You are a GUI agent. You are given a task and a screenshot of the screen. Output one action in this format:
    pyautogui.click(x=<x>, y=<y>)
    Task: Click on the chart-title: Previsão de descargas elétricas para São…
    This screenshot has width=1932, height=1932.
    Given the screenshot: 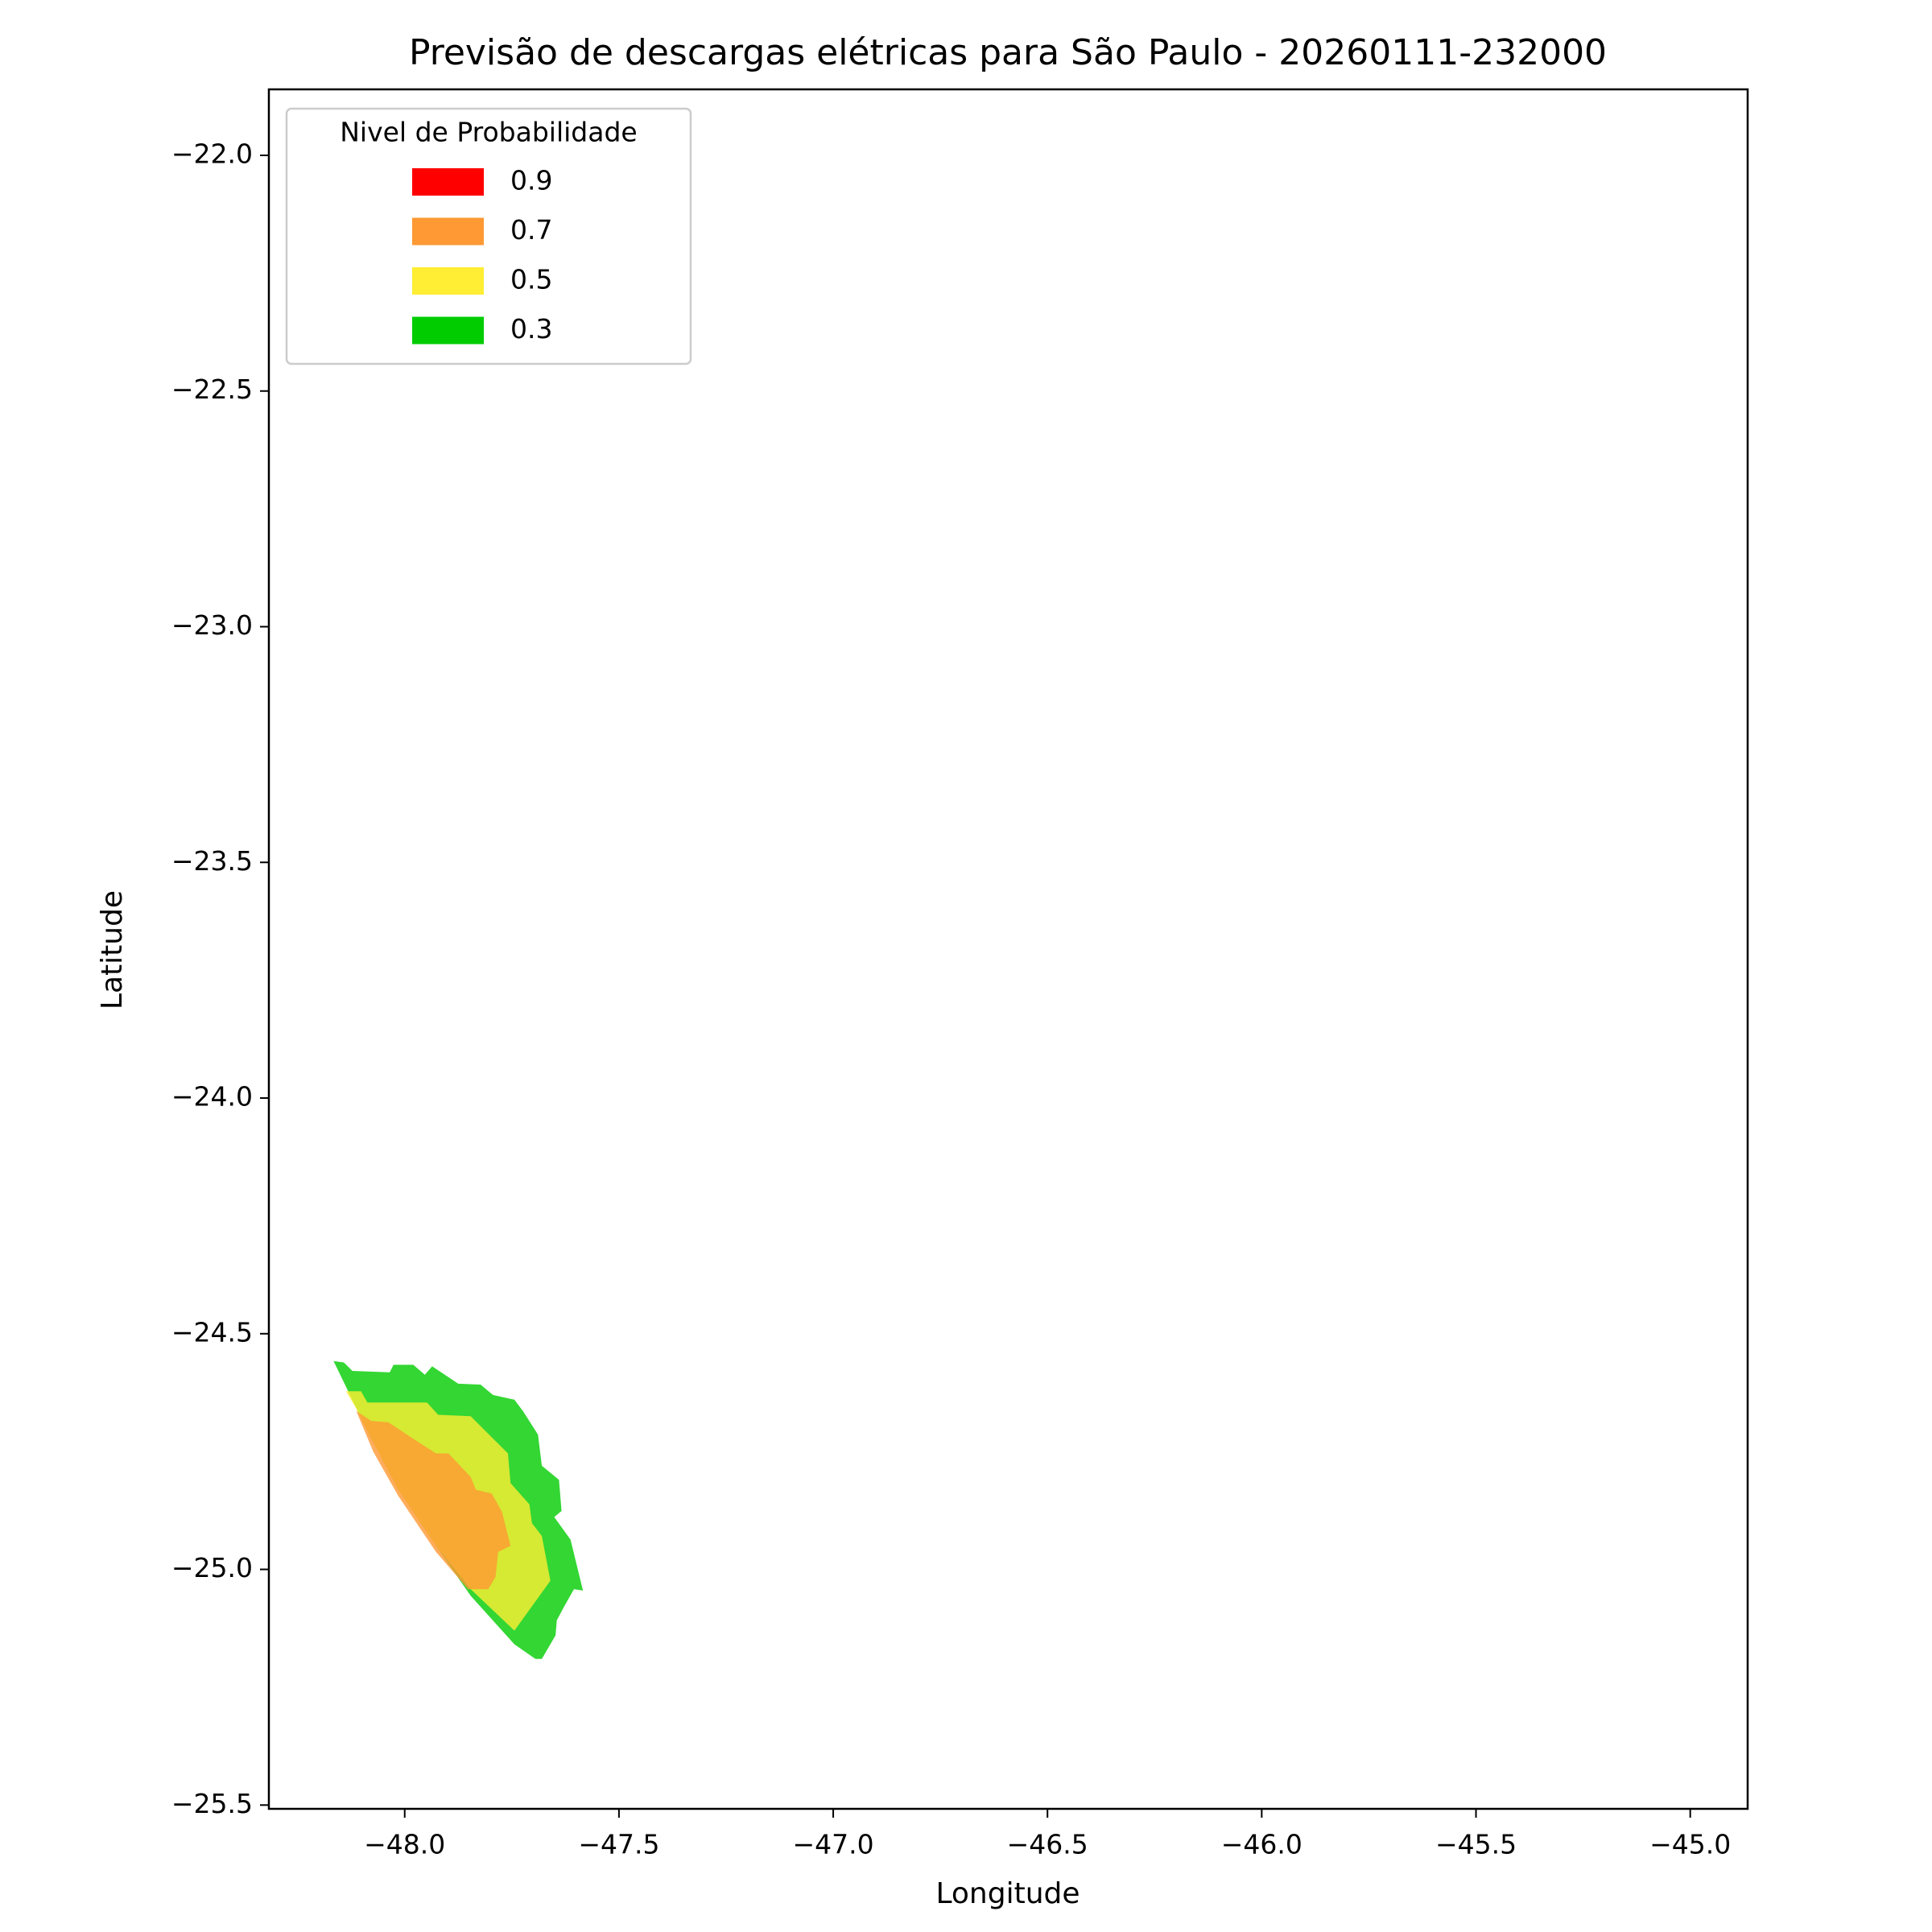 What is the action you would take?
    pyautogui.click(x=1008, y=53)
    